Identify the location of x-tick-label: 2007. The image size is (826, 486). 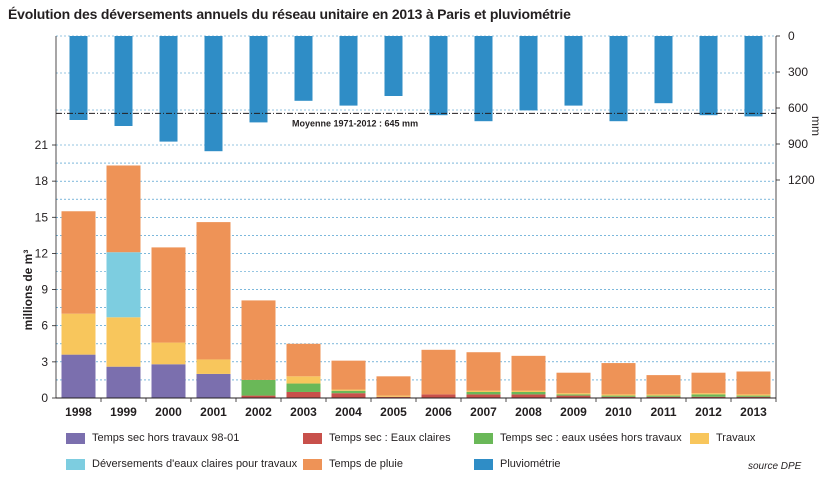
(483, 412).